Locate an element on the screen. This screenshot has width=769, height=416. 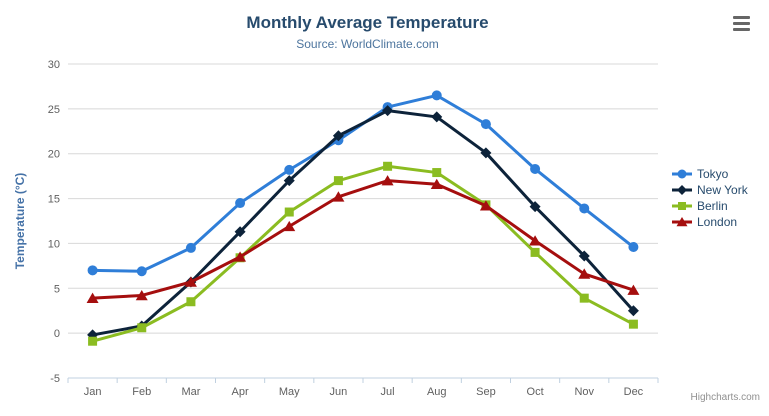
y-axis-labels: -5 0 5 10 15 20 25 30 is located at coordinates (54, 222).